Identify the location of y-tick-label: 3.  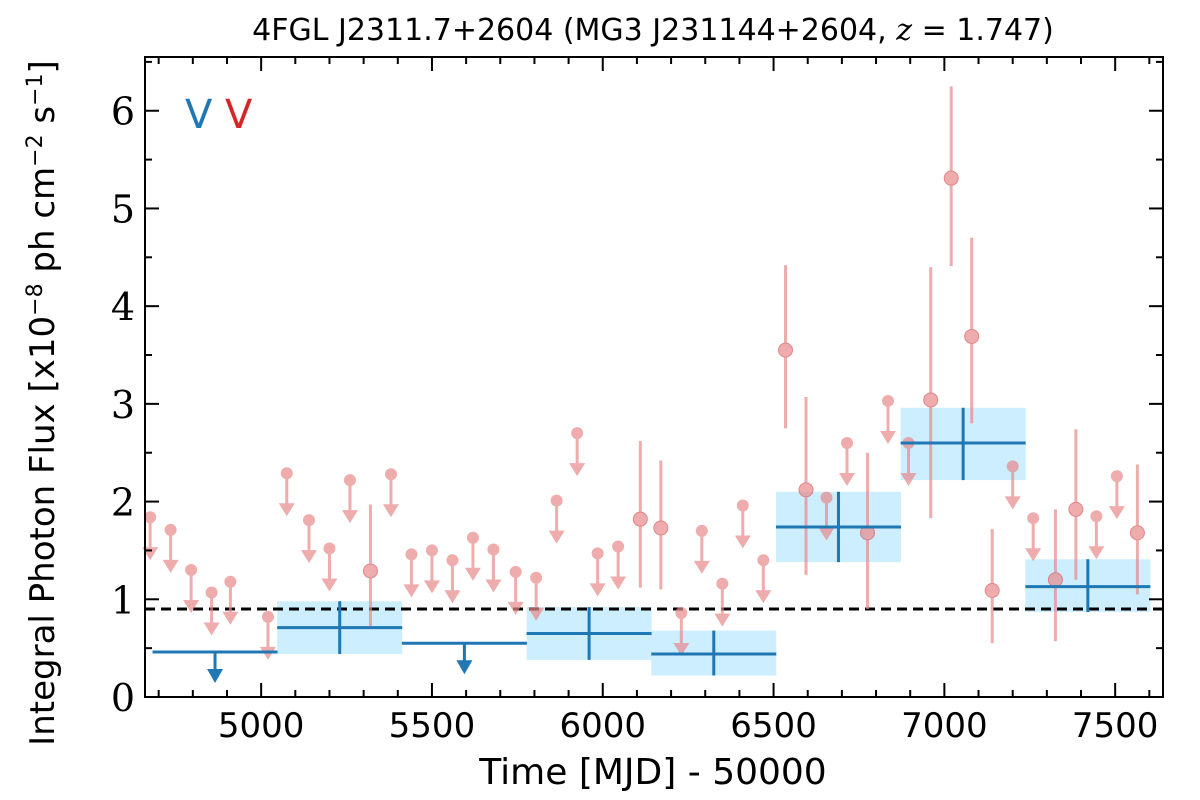
(123, 405).